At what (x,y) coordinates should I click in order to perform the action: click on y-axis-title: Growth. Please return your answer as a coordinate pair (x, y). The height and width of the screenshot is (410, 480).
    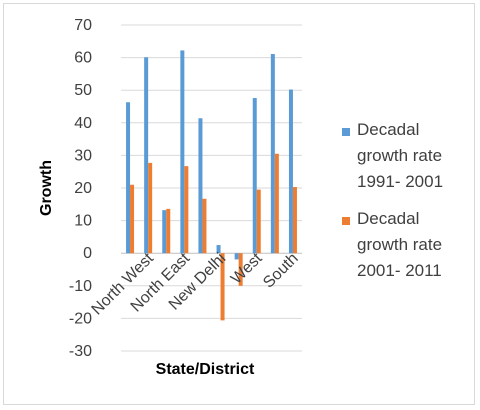
    Looking at the image, I should click on (46, 188).